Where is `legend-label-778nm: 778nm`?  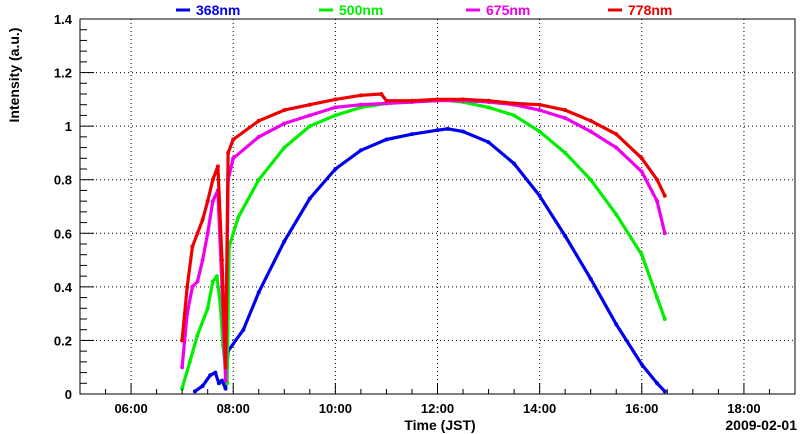 legend-label-778nm: 778nm is located at coordinates (650, 10).